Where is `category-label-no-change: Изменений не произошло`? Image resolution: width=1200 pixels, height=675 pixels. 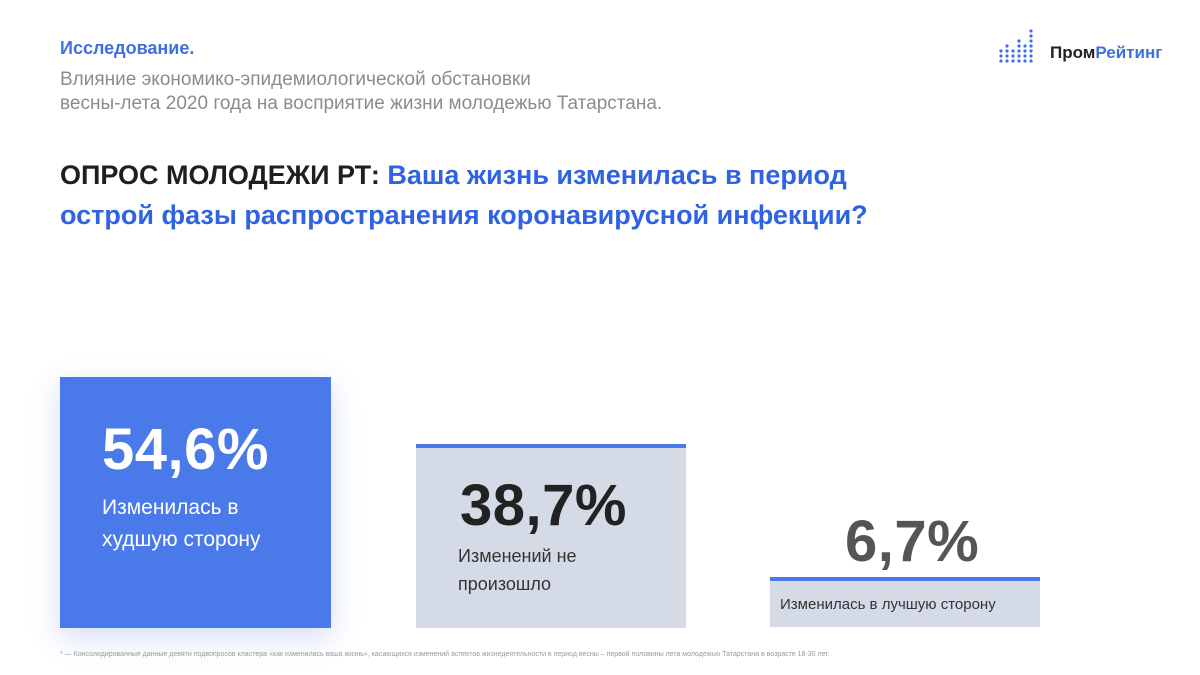
category-label-no-change: Изменений не произошло is located at coordinates (568, 570).